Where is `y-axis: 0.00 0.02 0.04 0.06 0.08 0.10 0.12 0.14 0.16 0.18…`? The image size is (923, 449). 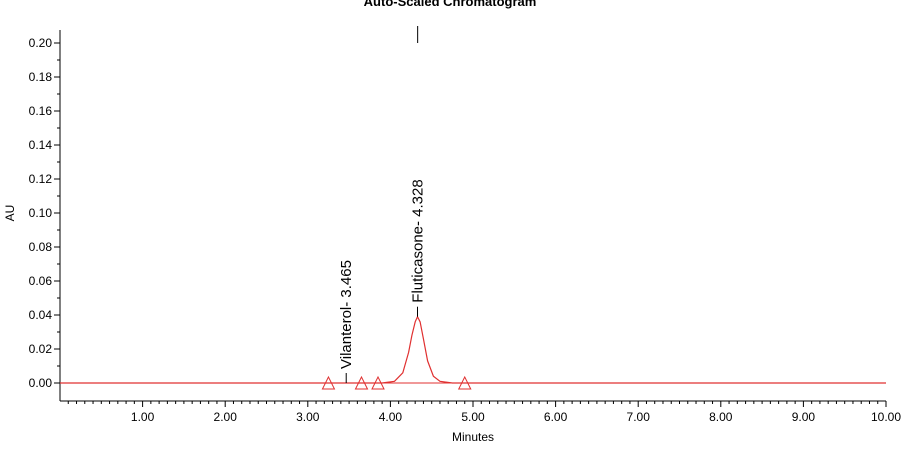 y-axis: 0.00 0.02 0.04 0.06 0.08 0.10 0.12 0.14 0.16 0.18… is located at coordinates (44, 213).